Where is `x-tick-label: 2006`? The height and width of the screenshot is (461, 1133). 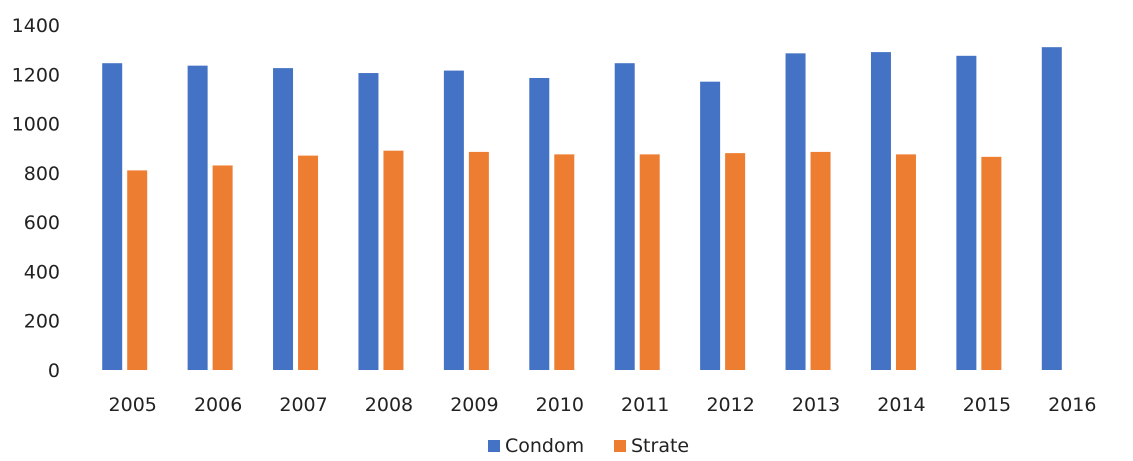
x-tick-label: 2006 is located at coordinates (218, 405).